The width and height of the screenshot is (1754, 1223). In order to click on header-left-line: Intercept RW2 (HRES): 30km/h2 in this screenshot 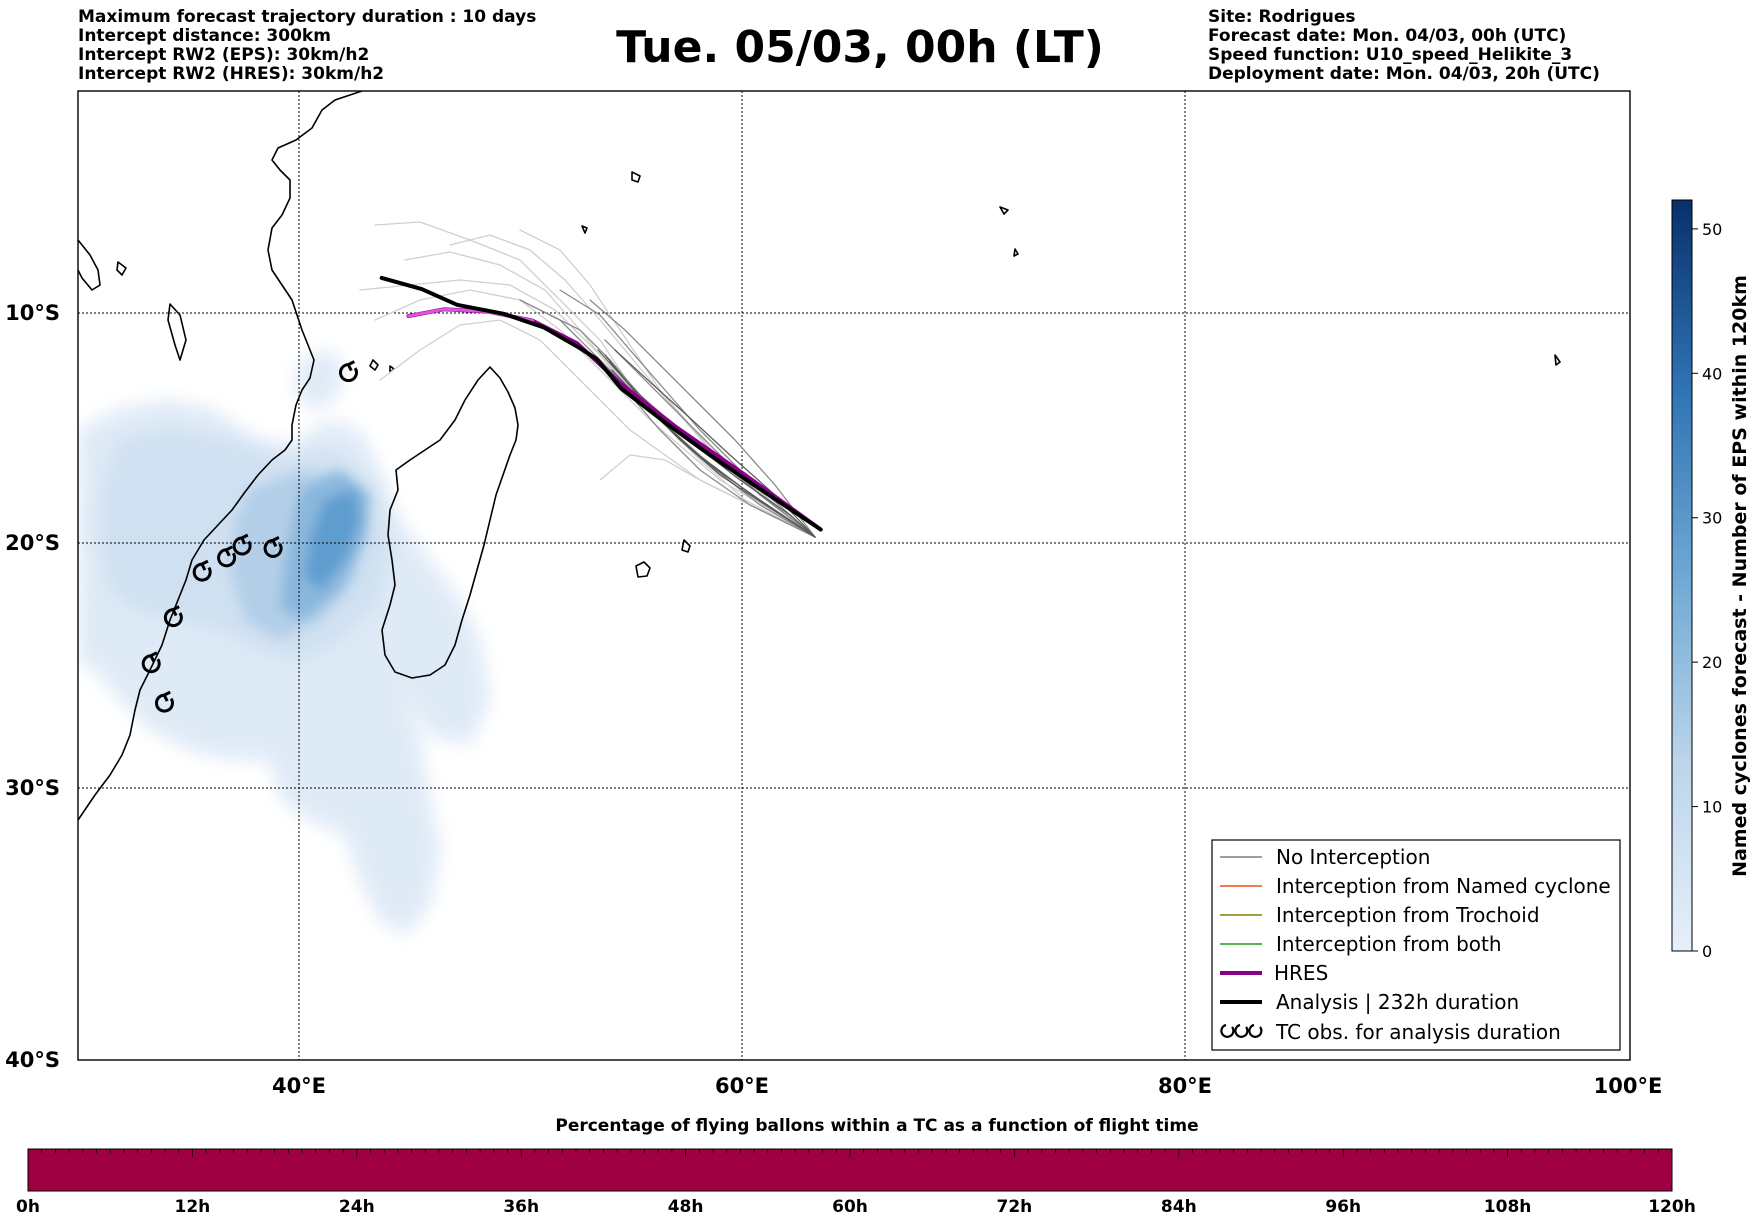, I will do `click(231, 74)`.